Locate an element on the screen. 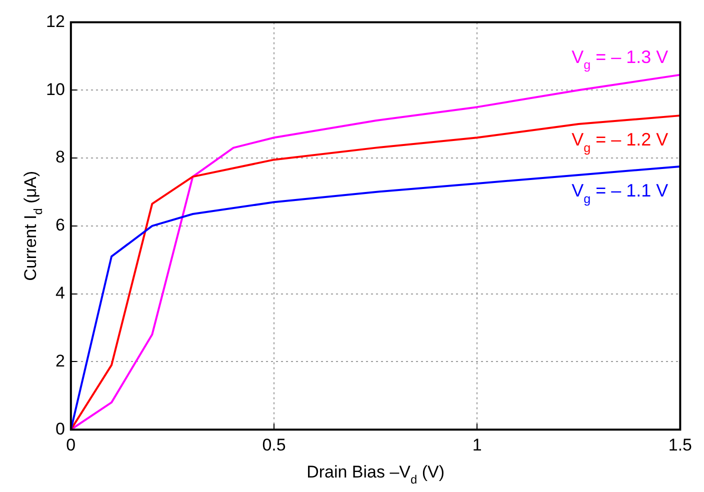 The image size is (704, 492). y-tick-label: 12 is located at coordinates (55, 21).